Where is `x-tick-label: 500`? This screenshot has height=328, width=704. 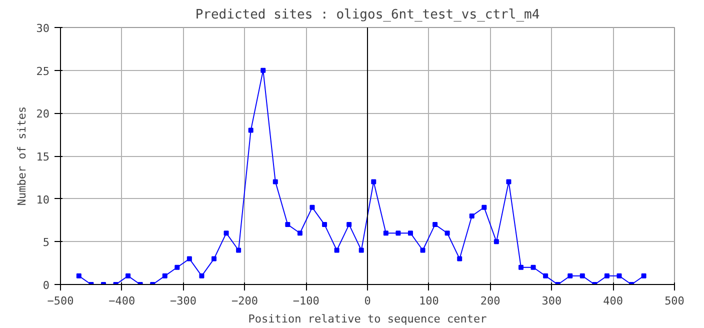
x-tick-label: 500 is located at coordinates (674, 301).